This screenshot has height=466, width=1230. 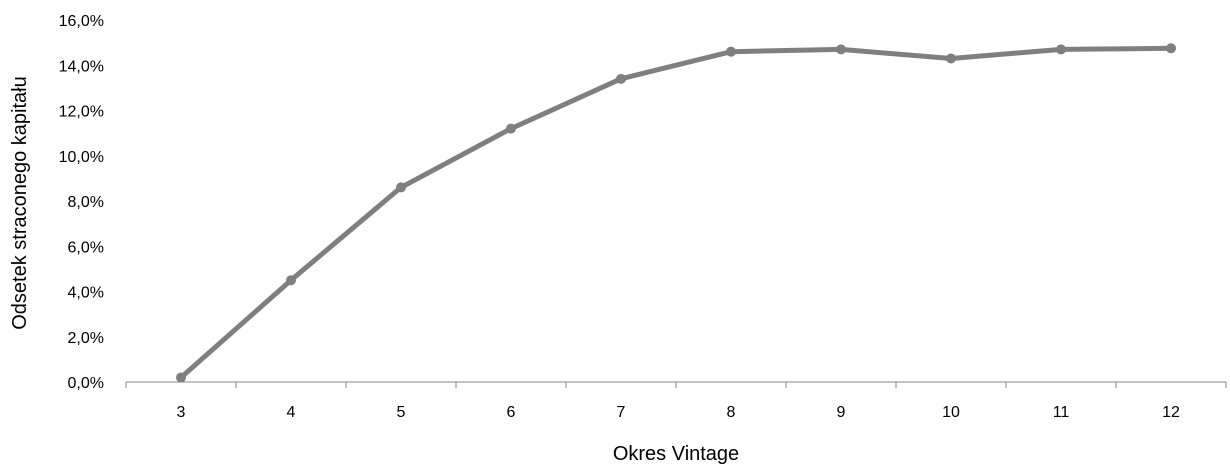 What do you see at coordinates (86, 247) in the screenshot?
I see `y-tick-label: 6,0%` at bounding box center [86, 247].